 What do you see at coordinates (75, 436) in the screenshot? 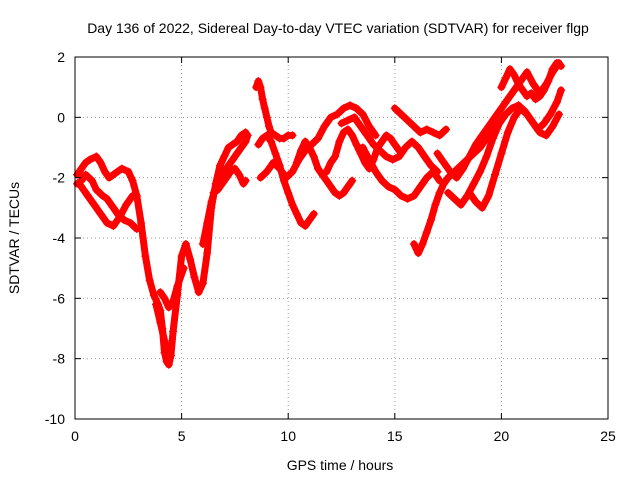
I see `x-tick-label: 0` at bounding box center [75, 436].